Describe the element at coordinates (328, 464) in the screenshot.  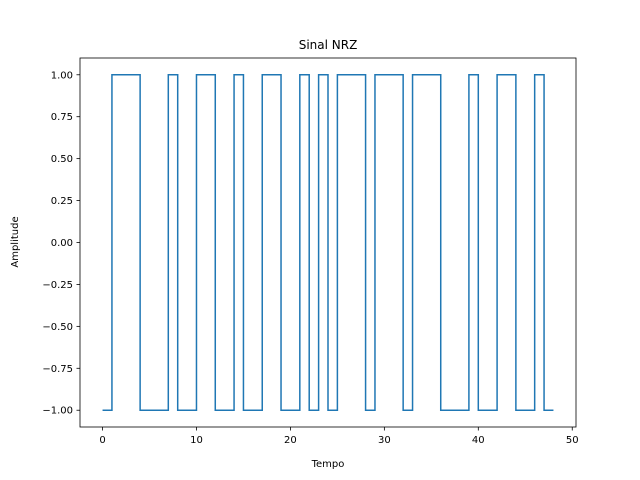
I see `x-axis-label: Tempo` at that location.